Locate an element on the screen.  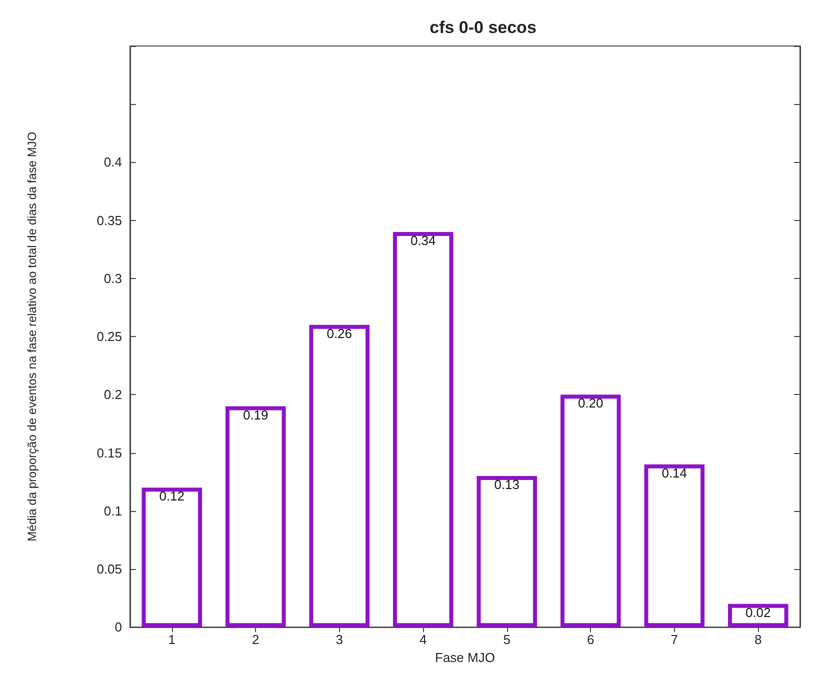
x-tick-label: 3 is located at coordinates (339, 640).